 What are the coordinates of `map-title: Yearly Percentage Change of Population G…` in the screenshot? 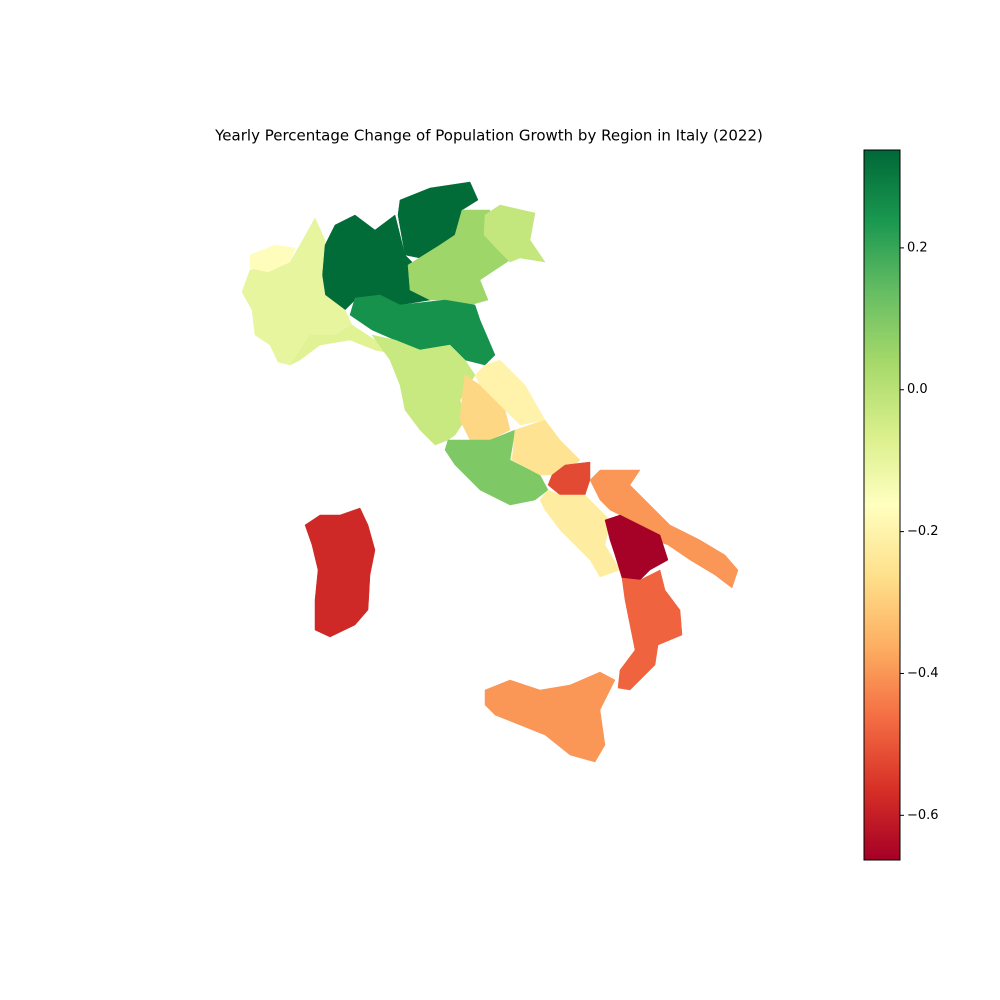 It's located at (488, 136).